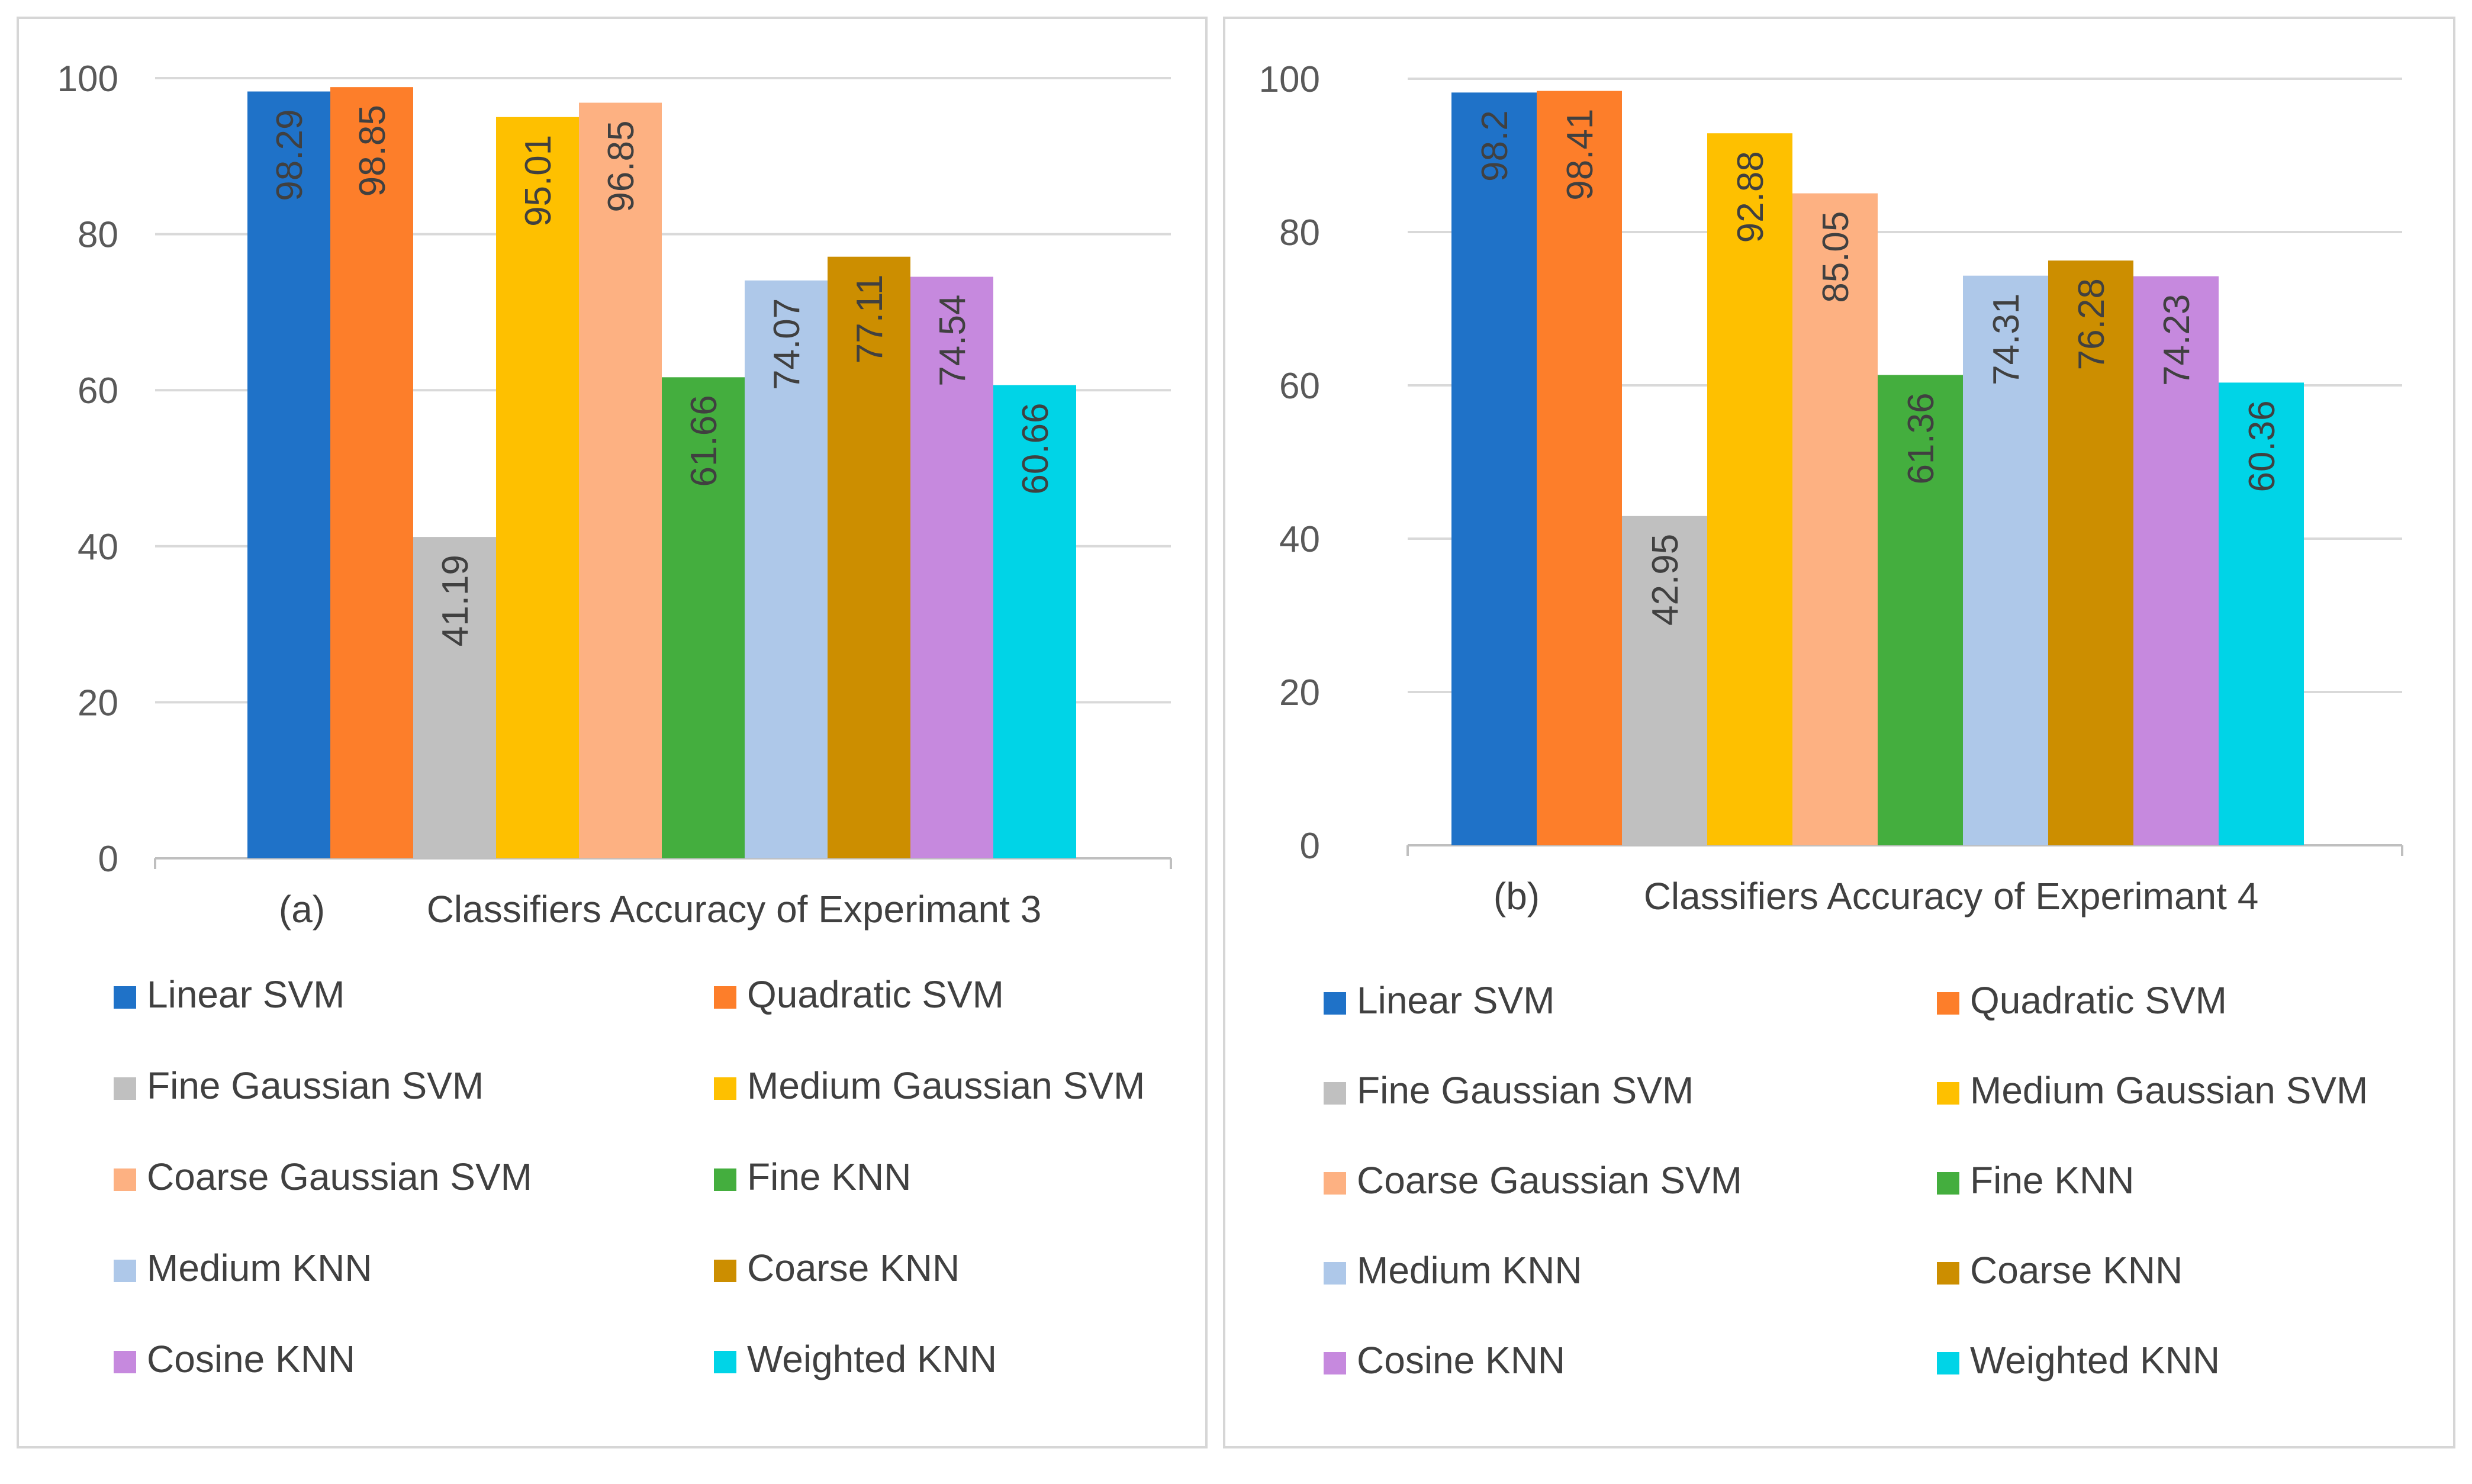  I want to click on bar-data-label: 85.05, so click(1836, 257).